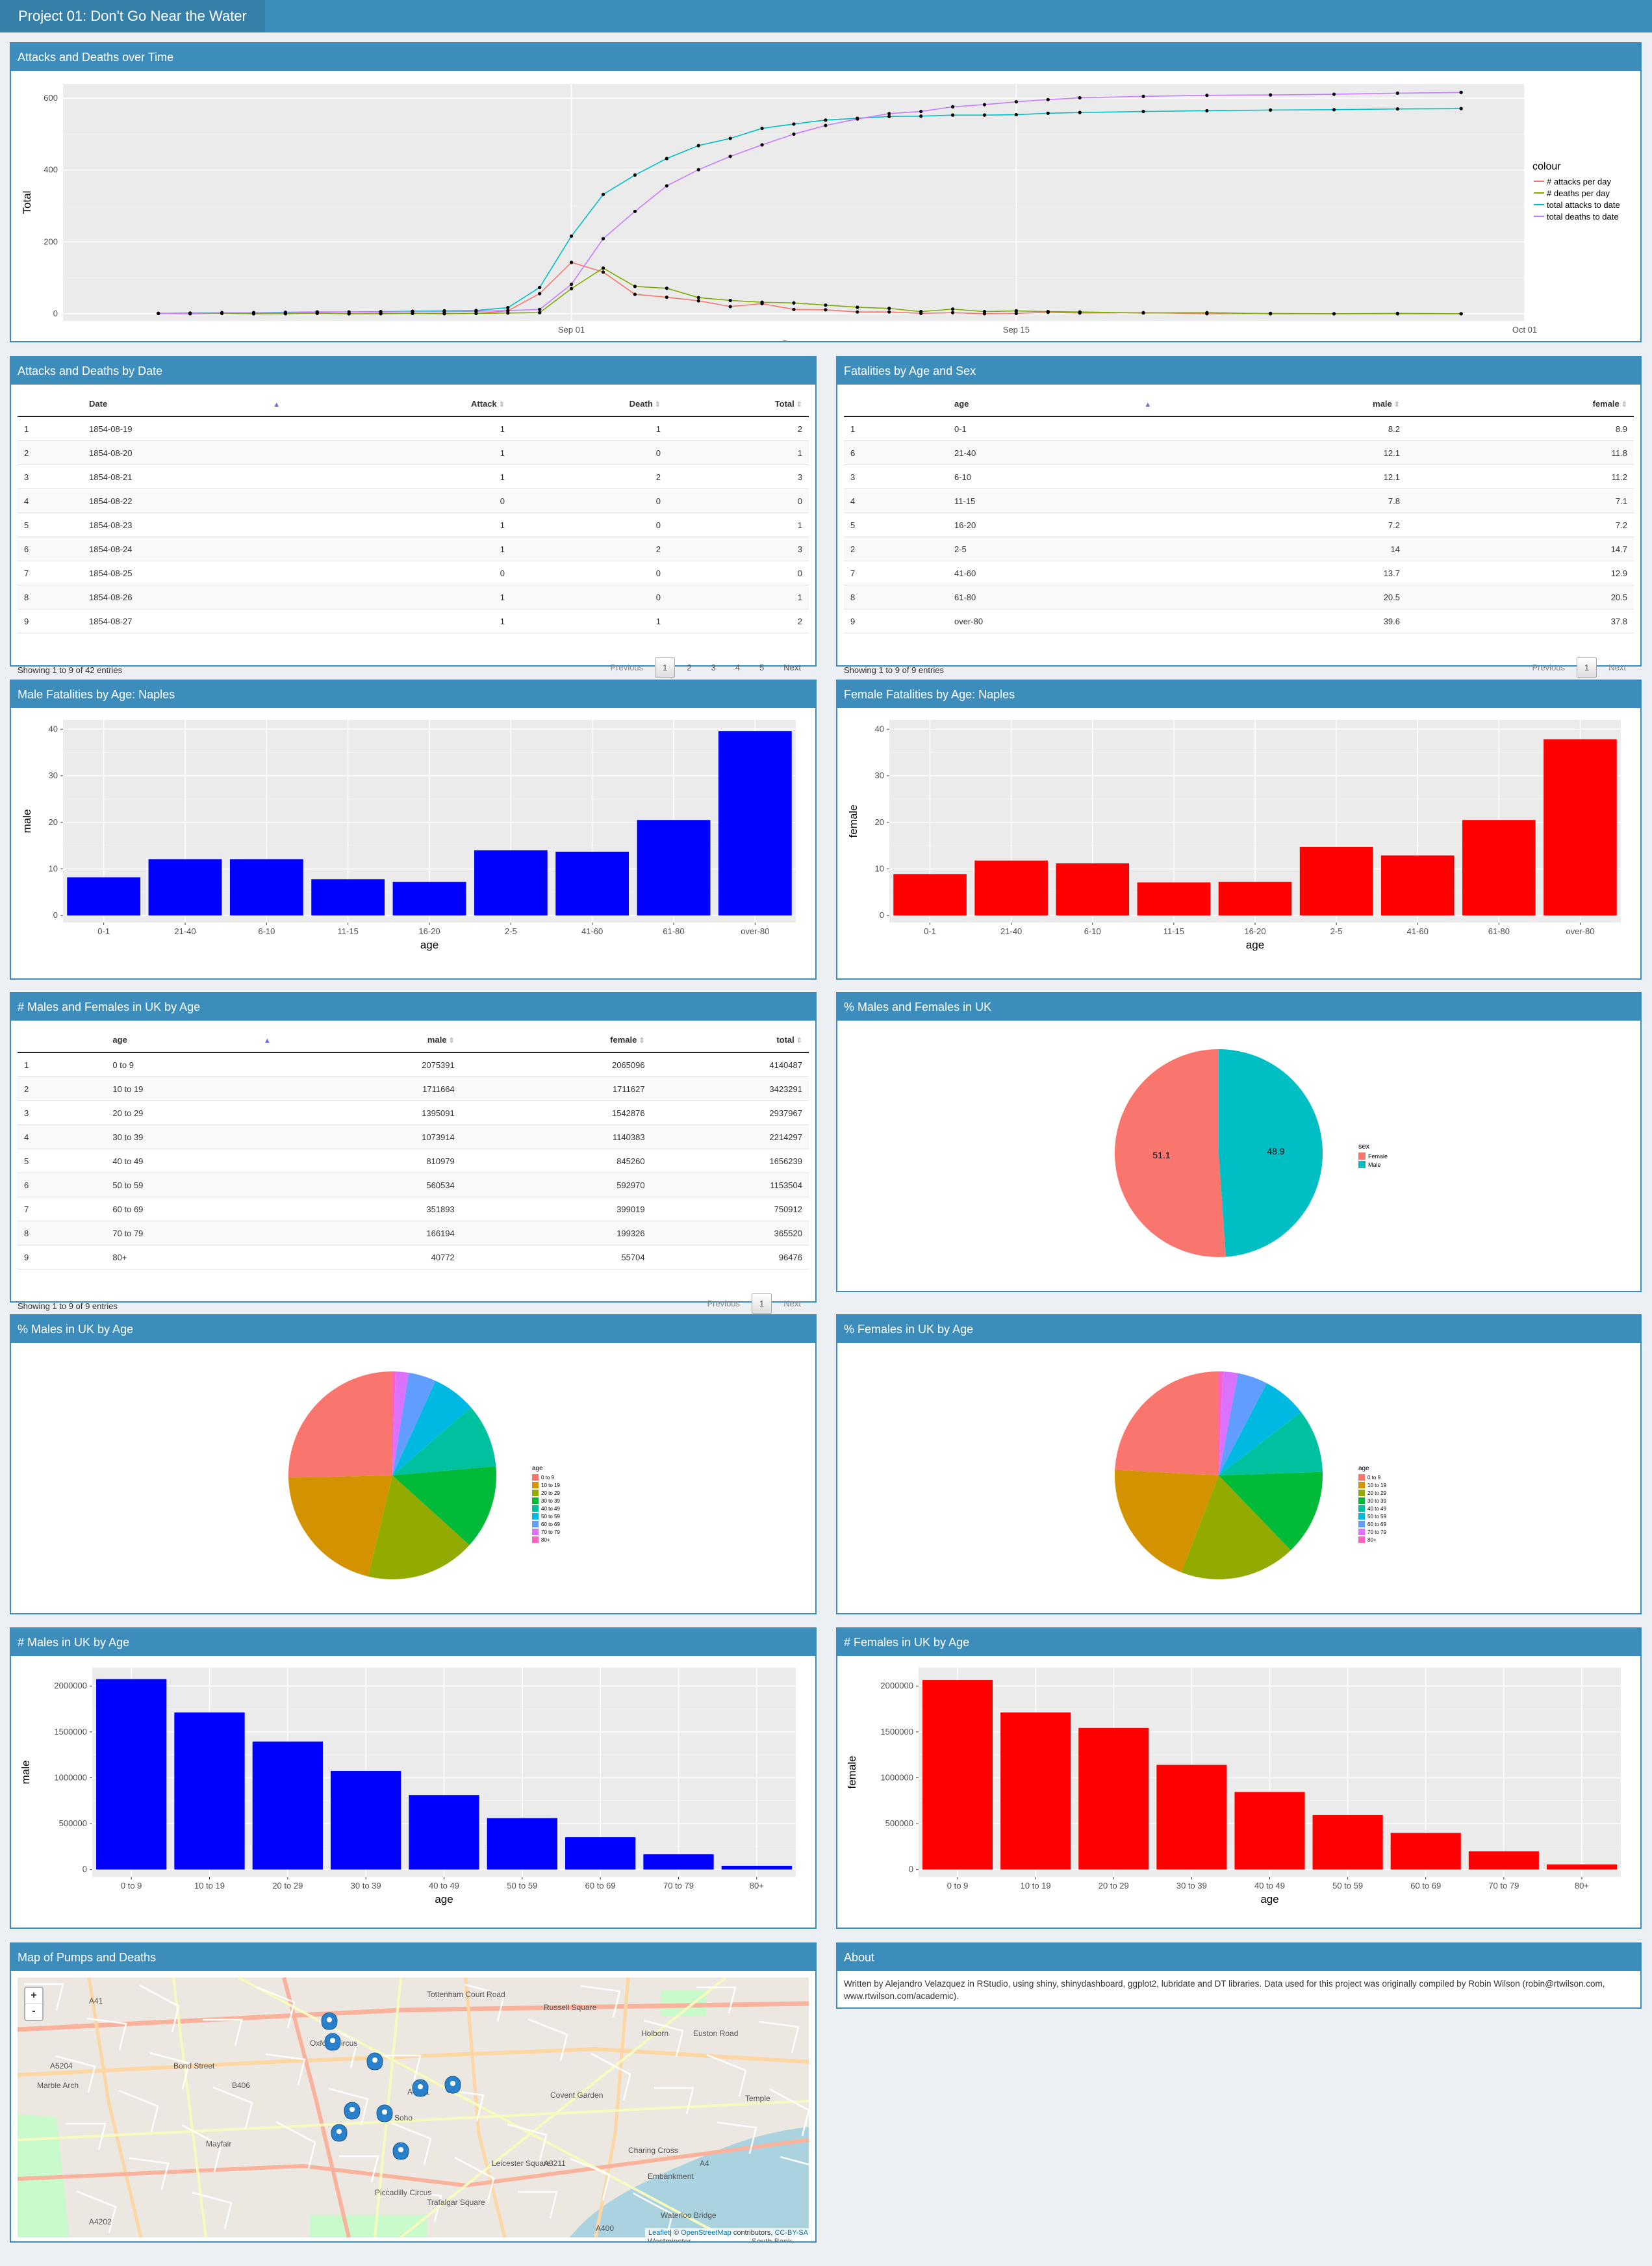 The image size is (1652, 2266). I want to click on table-row: 6 1854-08-24 1 2 3, so click(413, 549).